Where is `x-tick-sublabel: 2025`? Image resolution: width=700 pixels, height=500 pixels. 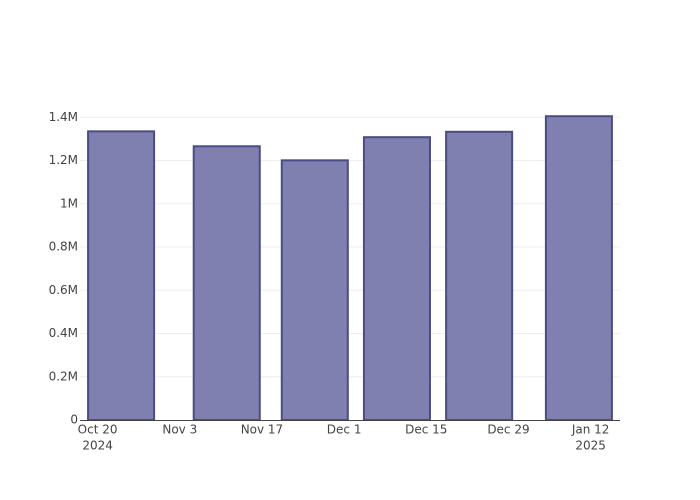
x-tick-sublabel: 2025 is located at coordinates (590, 446).